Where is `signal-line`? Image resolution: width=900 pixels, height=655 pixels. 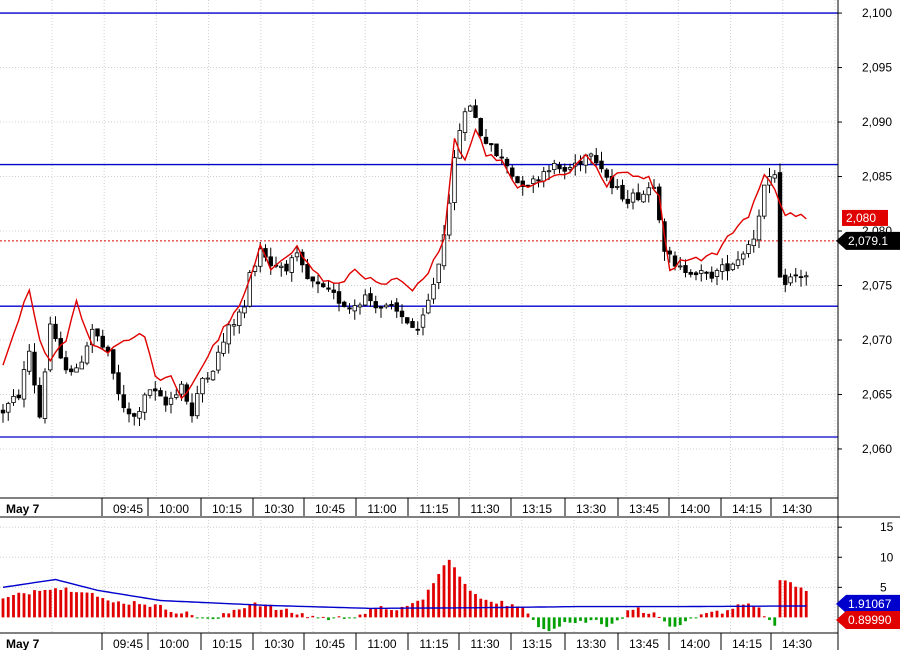
signal-line is located at coordinates (404, 594).